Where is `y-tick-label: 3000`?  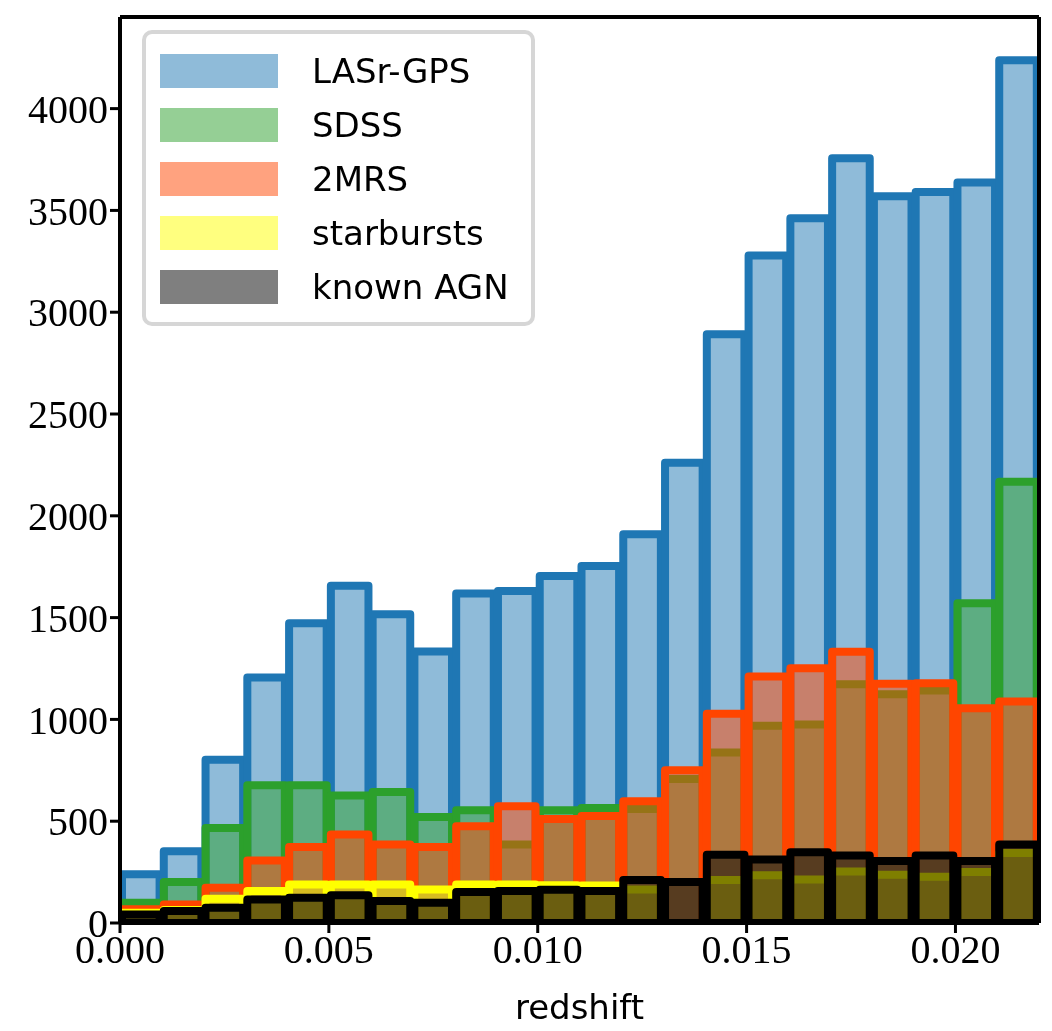 y-tick-label: 3000 is located at coordinates (68, 313).